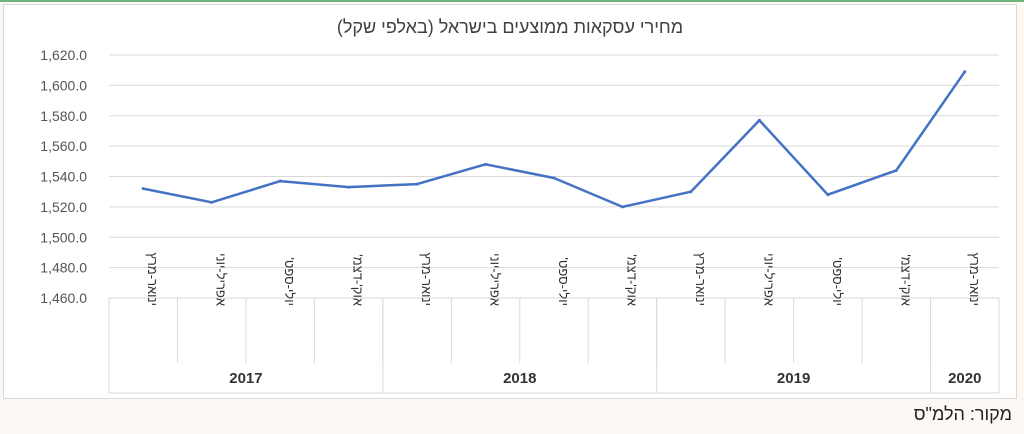  What do you see at coordinates (63, 146) in the screenshot?
I see `y-tick-label: 1,560.0` at bounding box center [63, 146].